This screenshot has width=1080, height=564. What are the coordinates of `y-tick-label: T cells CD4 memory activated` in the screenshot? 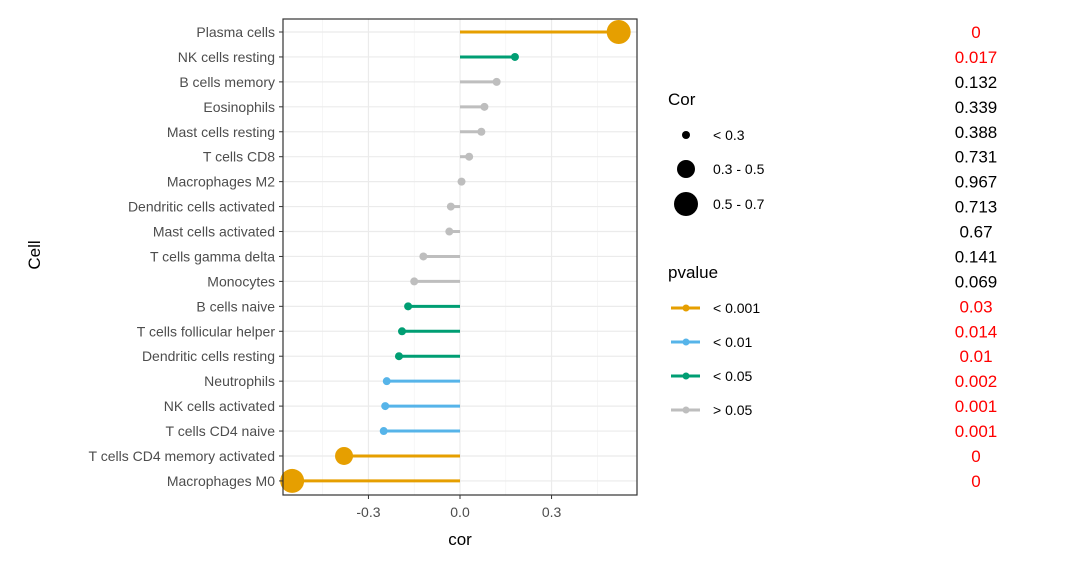 It's located at (182, 456).